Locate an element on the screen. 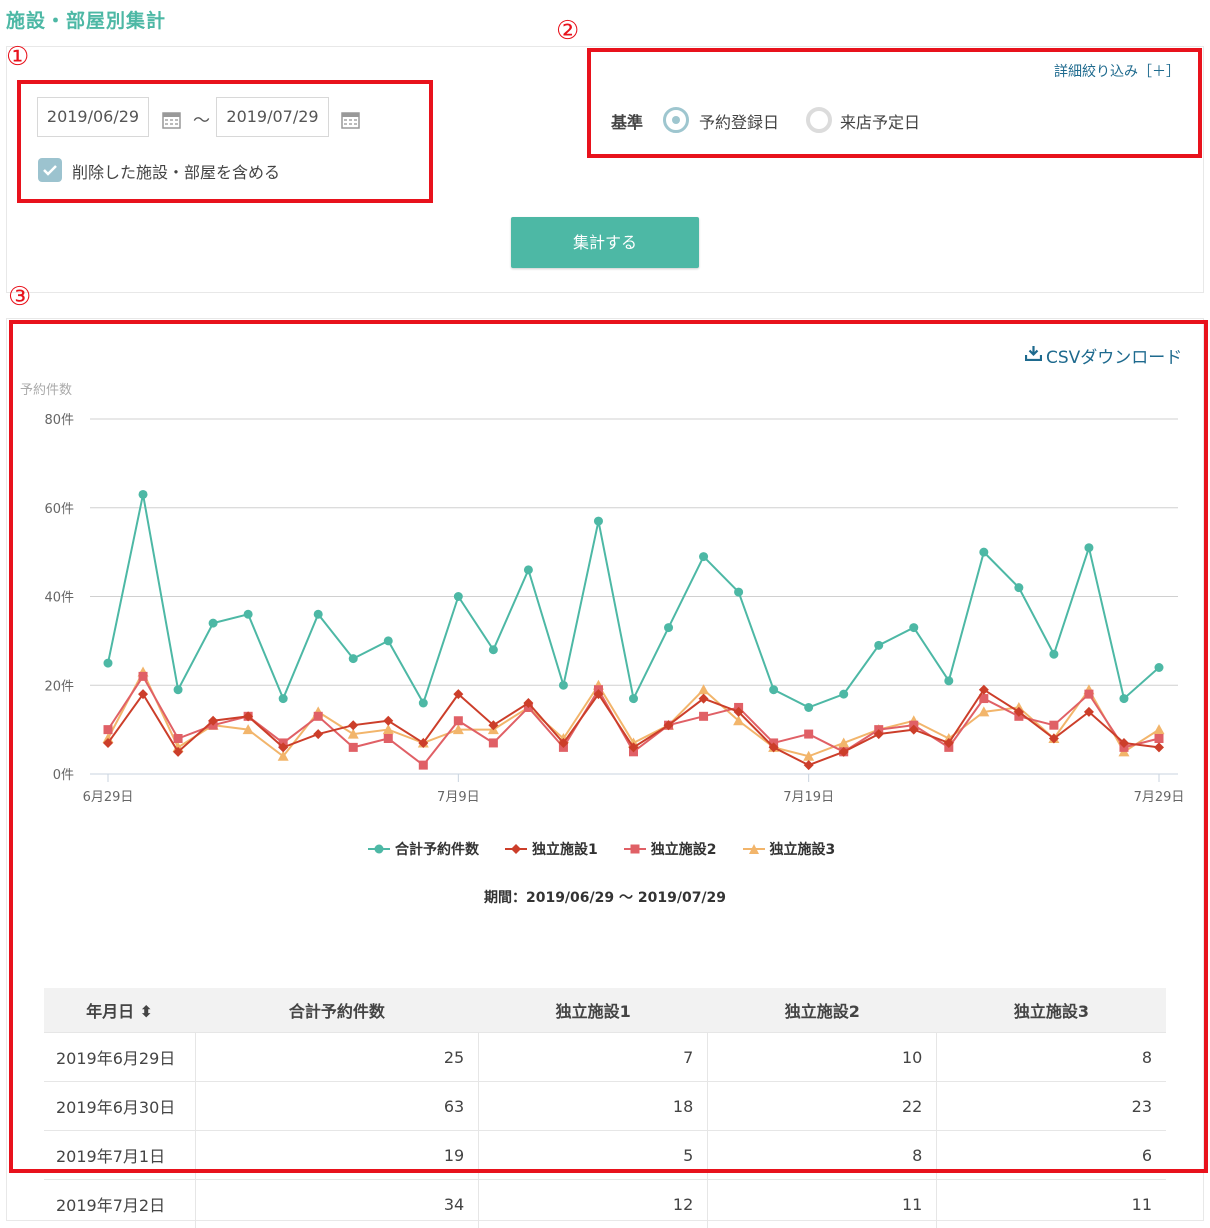 Image resolution: width=1210 pixels, height=1228 pixels. aggregate-button: 集計する is located at coordinates (605, 242).